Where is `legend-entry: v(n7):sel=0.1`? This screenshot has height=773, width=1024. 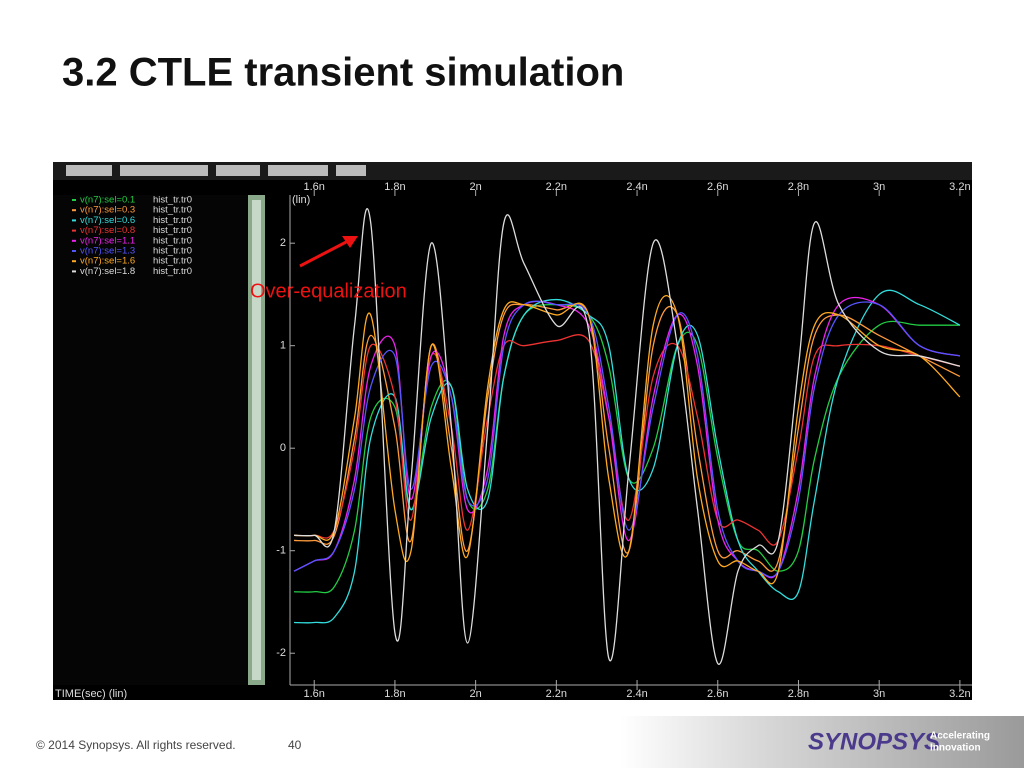
legend-entry: v(n7):sel=0.1 is located at coordinates (107, 200).